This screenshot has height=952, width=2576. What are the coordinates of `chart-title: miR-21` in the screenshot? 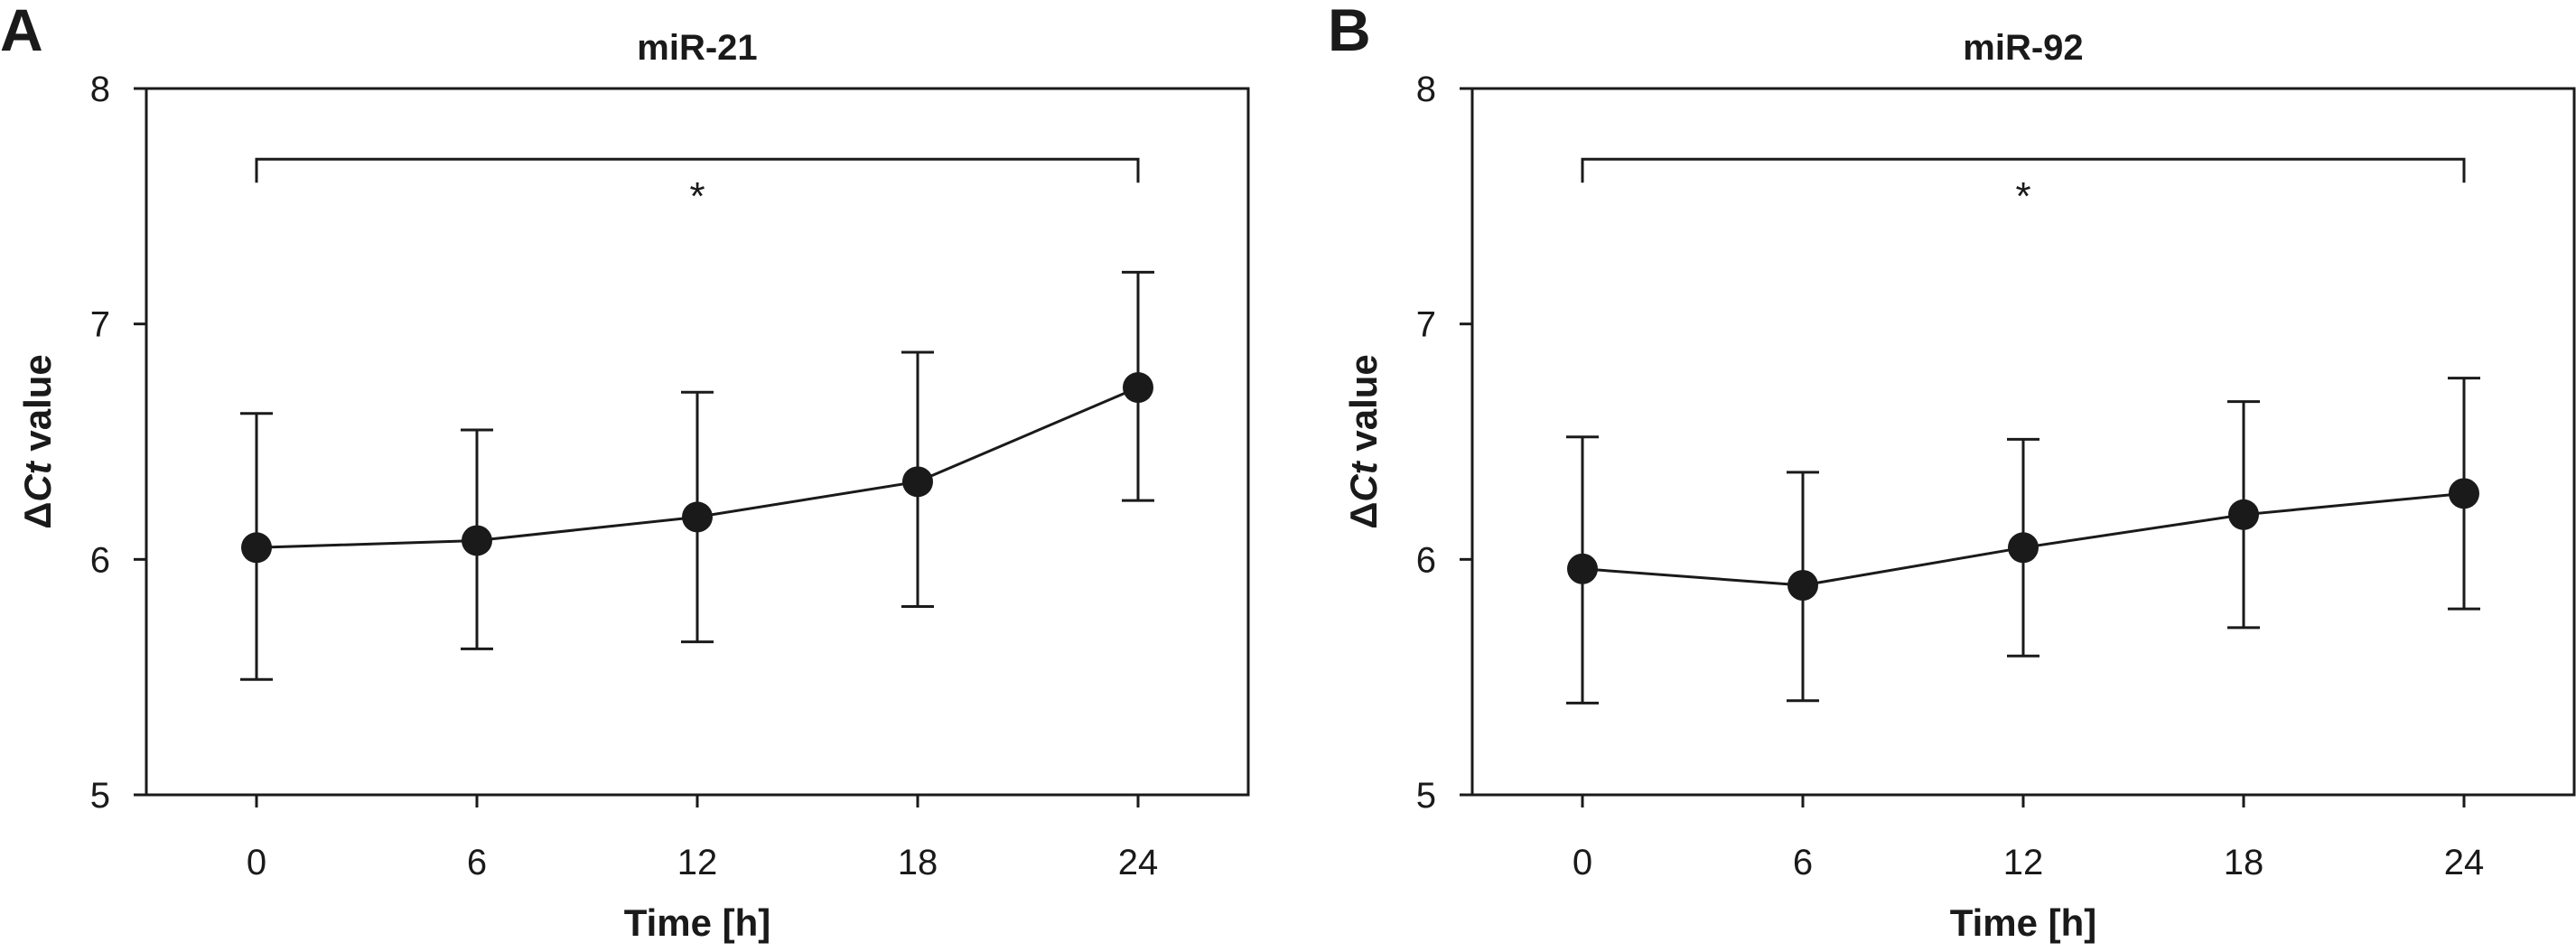 It's located at (697, 48).